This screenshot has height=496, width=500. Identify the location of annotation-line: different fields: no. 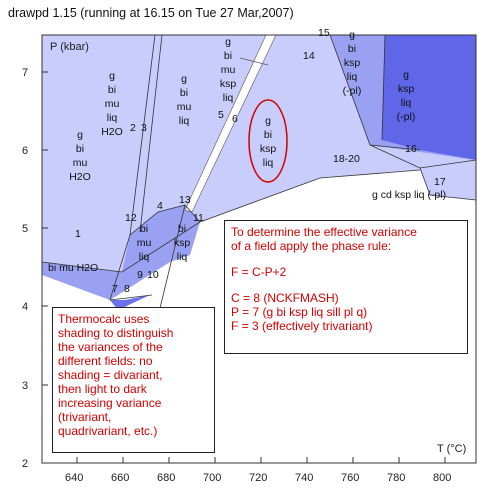
(105, 361).